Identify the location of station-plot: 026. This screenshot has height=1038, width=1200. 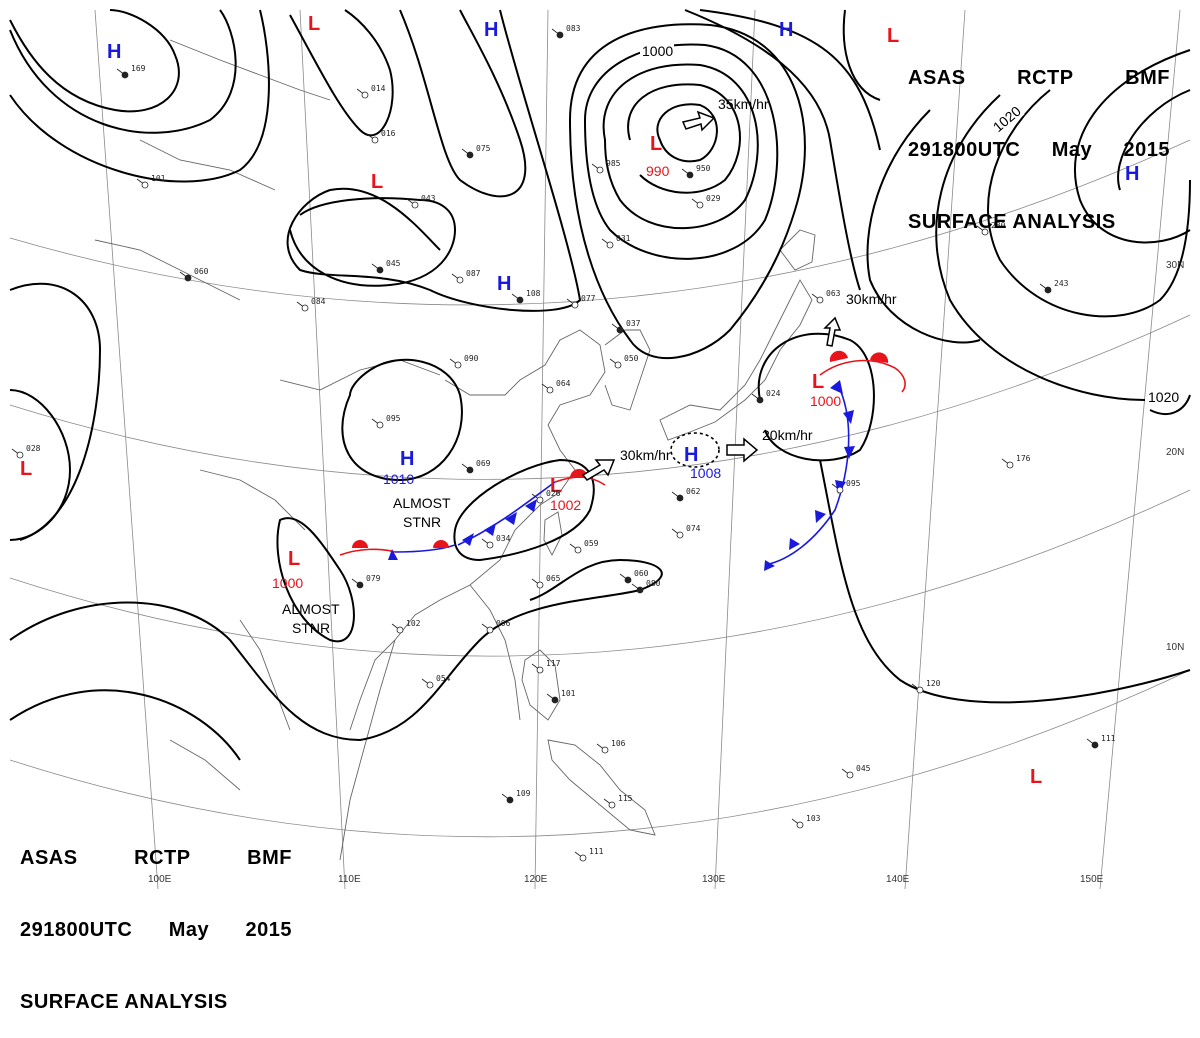
(546, 496).